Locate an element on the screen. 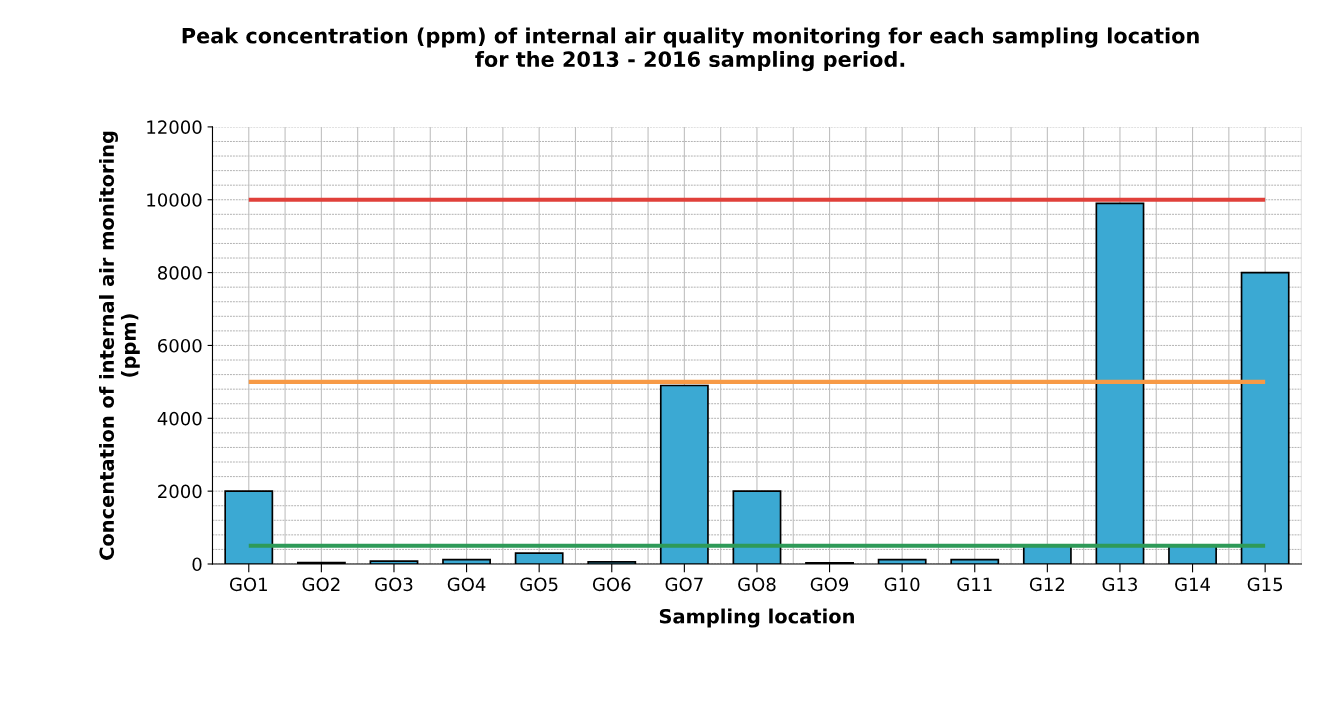  x-tick-label: G10 is located at coordinates (902, 584).